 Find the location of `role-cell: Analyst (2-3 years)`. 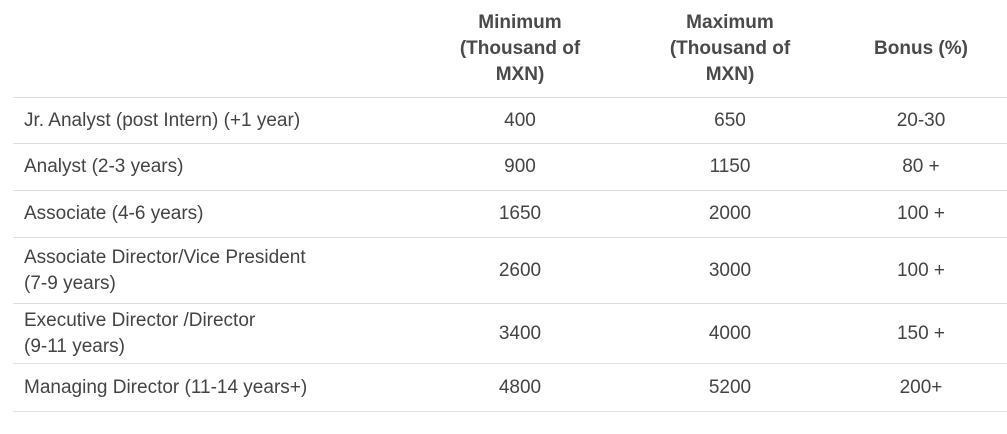

role-cell: Analyst (2-3 years) is located at coordinates (214, 167).